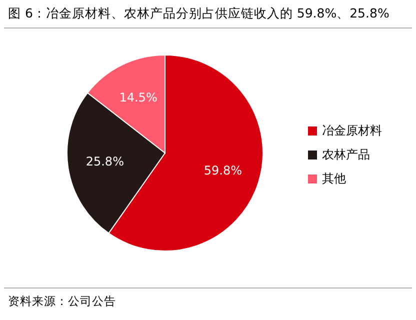  I want to click on chart-title: 图 6：冶金原材料、农林产品分别占供应链收入的 59.8%、25.8%, so click(199, 12).